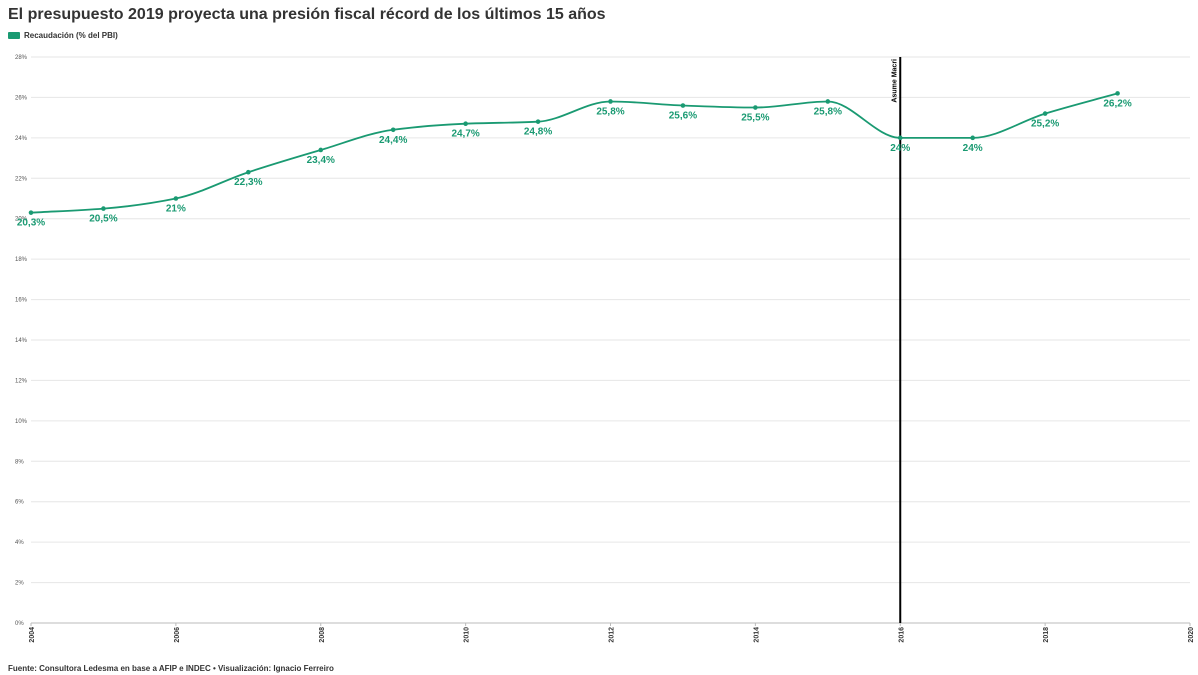 This screenshot has height=675, width=1198. I want to click on legend: Recaudación (% del PBI), so click(63, 35).